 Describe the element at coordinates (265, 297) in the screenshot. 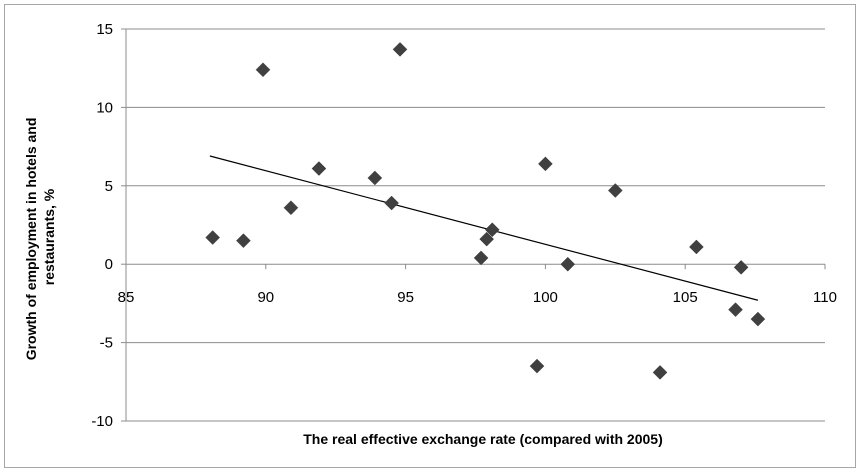

I see `x-tick-label: 90` at that location.